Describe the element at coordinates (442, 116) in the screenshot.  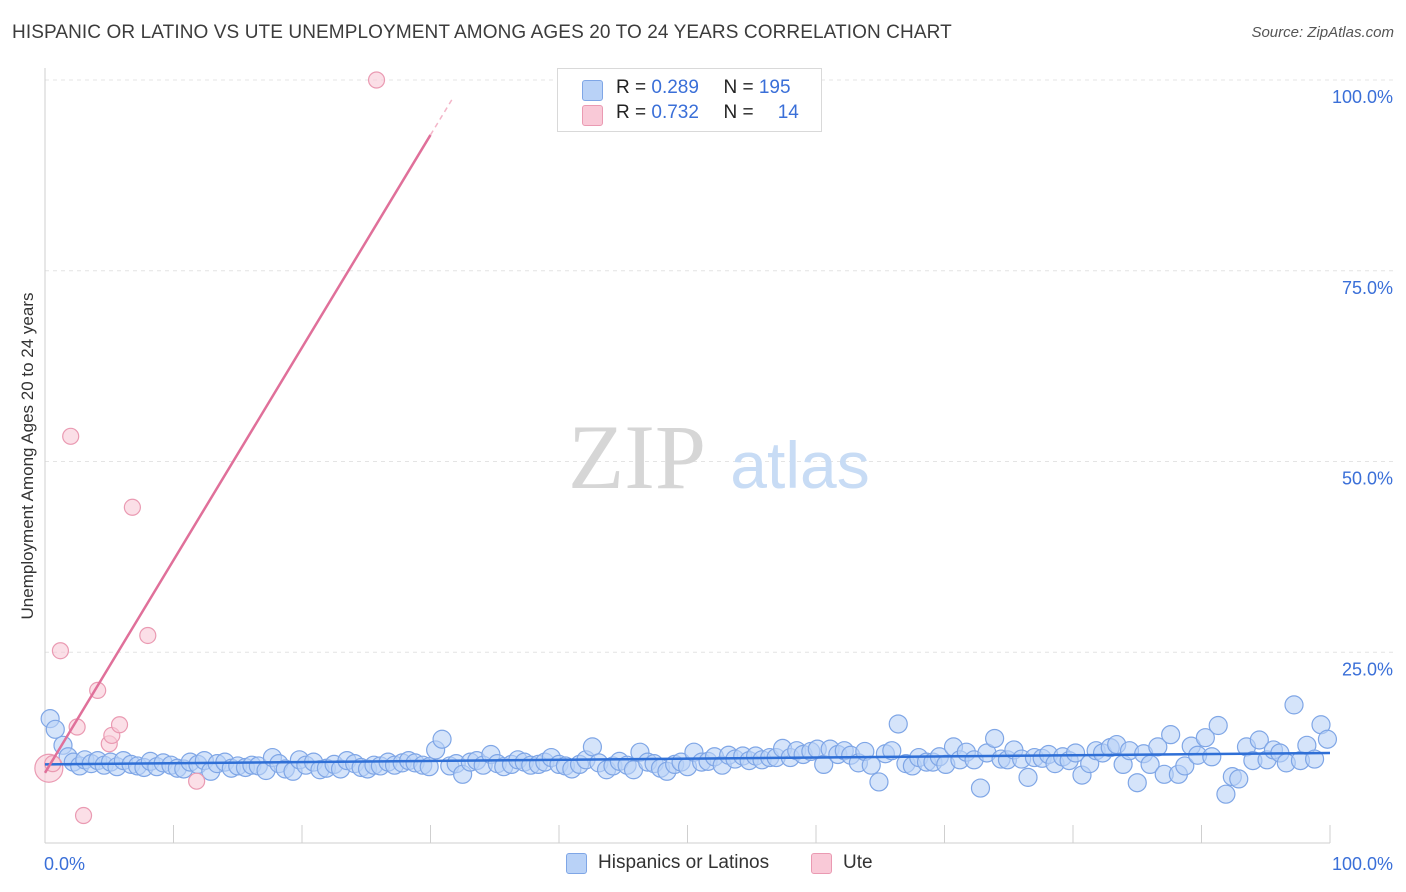
I see `trend-line-ute-extension` at that location.